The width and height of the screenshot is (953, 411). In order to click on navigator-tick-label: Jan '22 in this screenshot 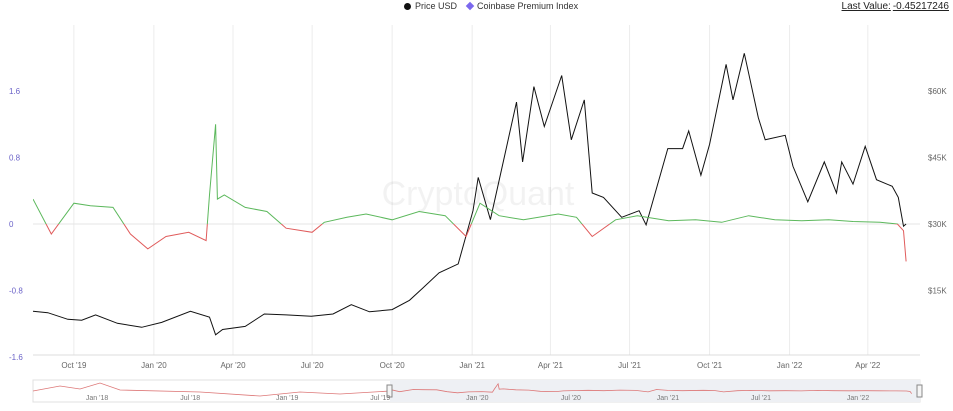, I will do `click(858, 398)`.